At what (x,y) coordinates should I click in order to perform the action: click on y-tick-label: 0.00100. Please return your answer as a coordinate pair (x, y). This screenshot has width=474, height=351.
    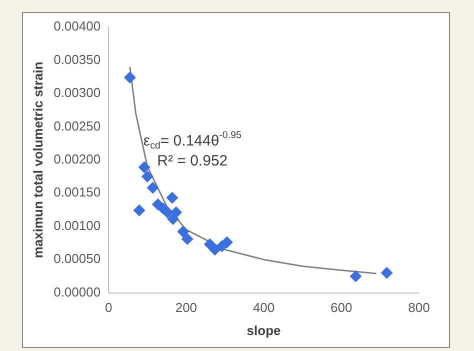
    Looking at the image, I should click on (77, 225).